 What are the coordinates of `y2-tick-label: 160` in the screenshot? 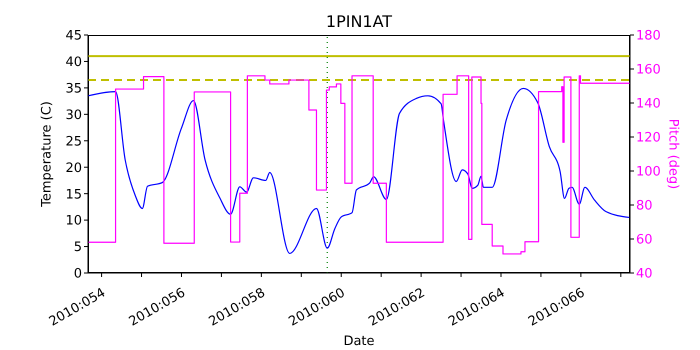 It's located at (648, 70).